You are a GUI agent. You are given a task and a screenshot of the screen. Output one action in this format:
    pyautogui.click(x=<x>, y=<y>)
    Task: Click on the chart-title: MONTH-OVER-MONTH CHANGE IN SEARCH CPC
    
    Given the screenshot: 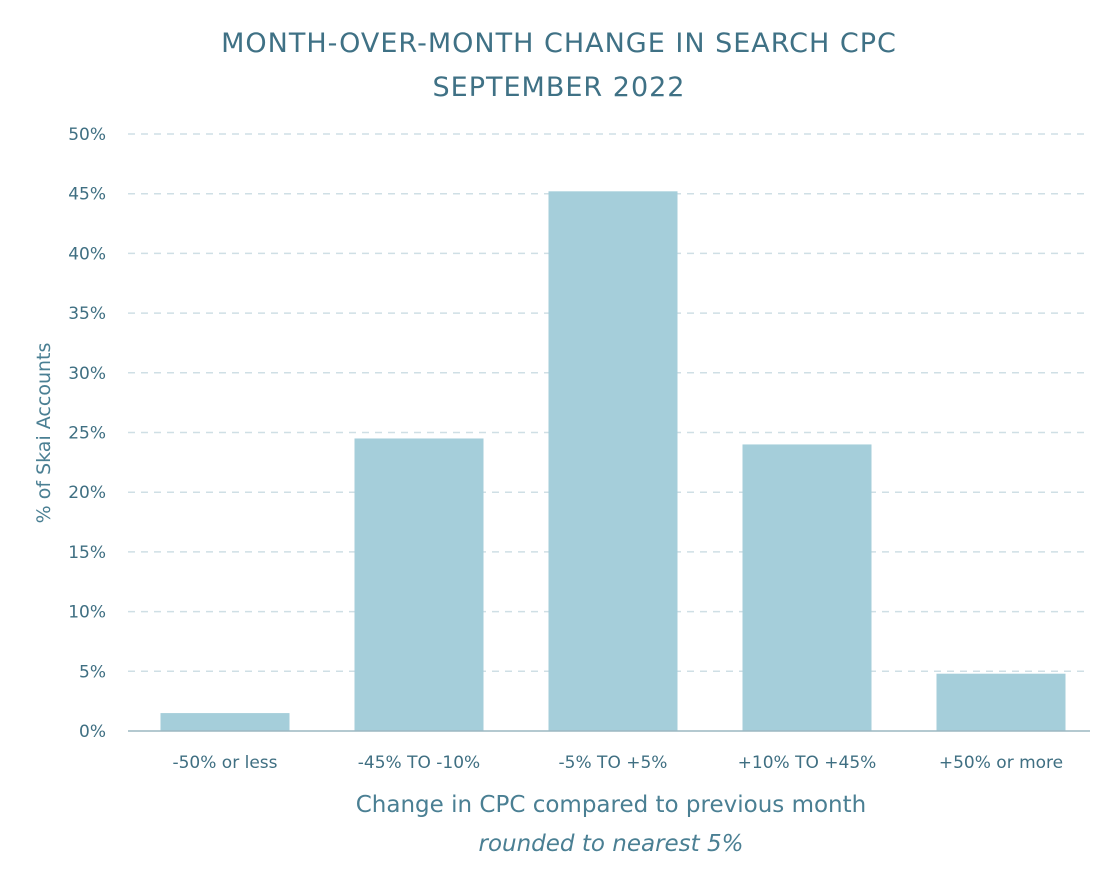 What is the action you would take?
    pyautogui.click(x=559, y=43)
    